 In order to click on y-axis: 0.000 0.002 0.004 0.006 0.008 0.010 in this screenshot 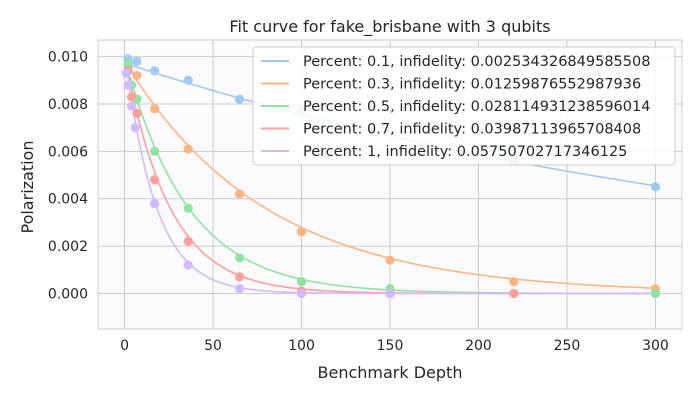, I will do `click(68, 176)`.